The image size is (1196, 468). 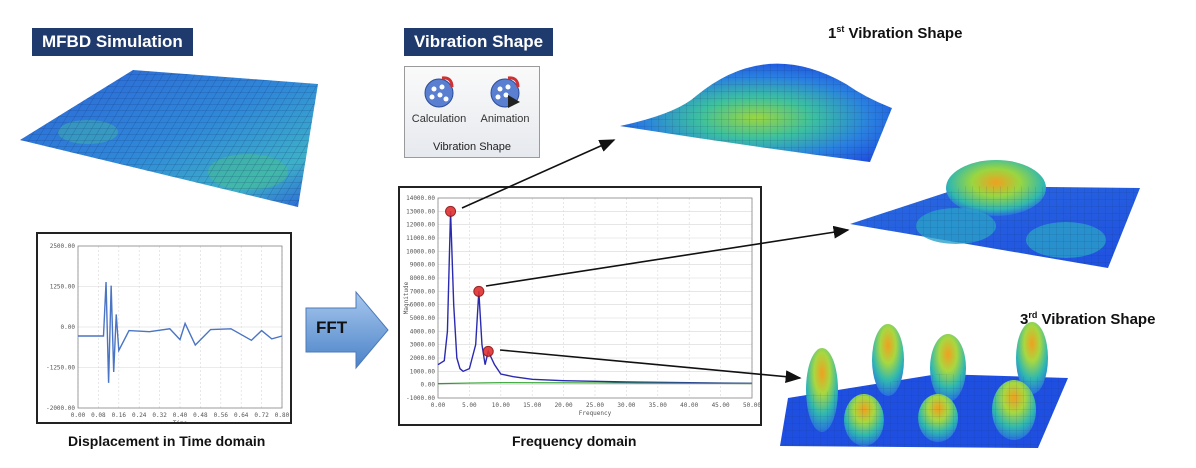 What do you see at coordinates (423, 265) in the screenshot?
I see `y-tick-label: 9000.00` at bounding box center [423, 265].